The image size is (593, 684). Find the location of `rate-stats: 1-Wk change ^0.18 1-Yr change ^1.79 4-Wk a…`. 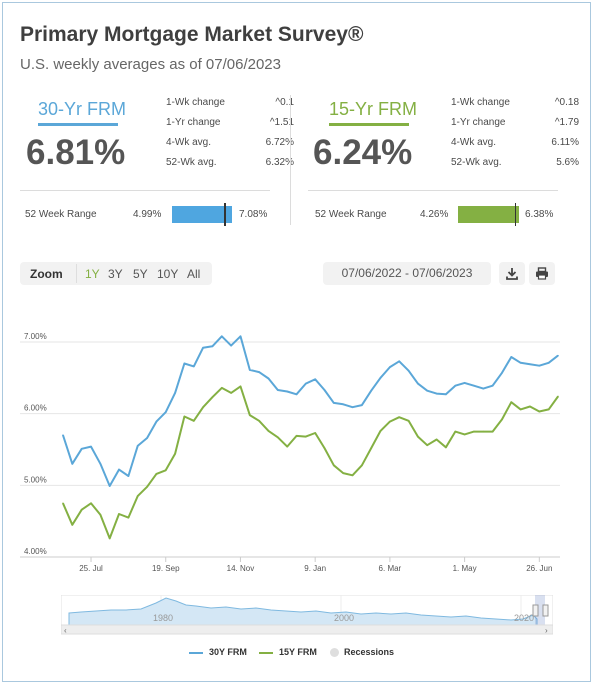

rate-stats: 1-Wk change ^0.18 1-Yr change ^1.79 4-Wk a… is located at coordinates (515, 137).